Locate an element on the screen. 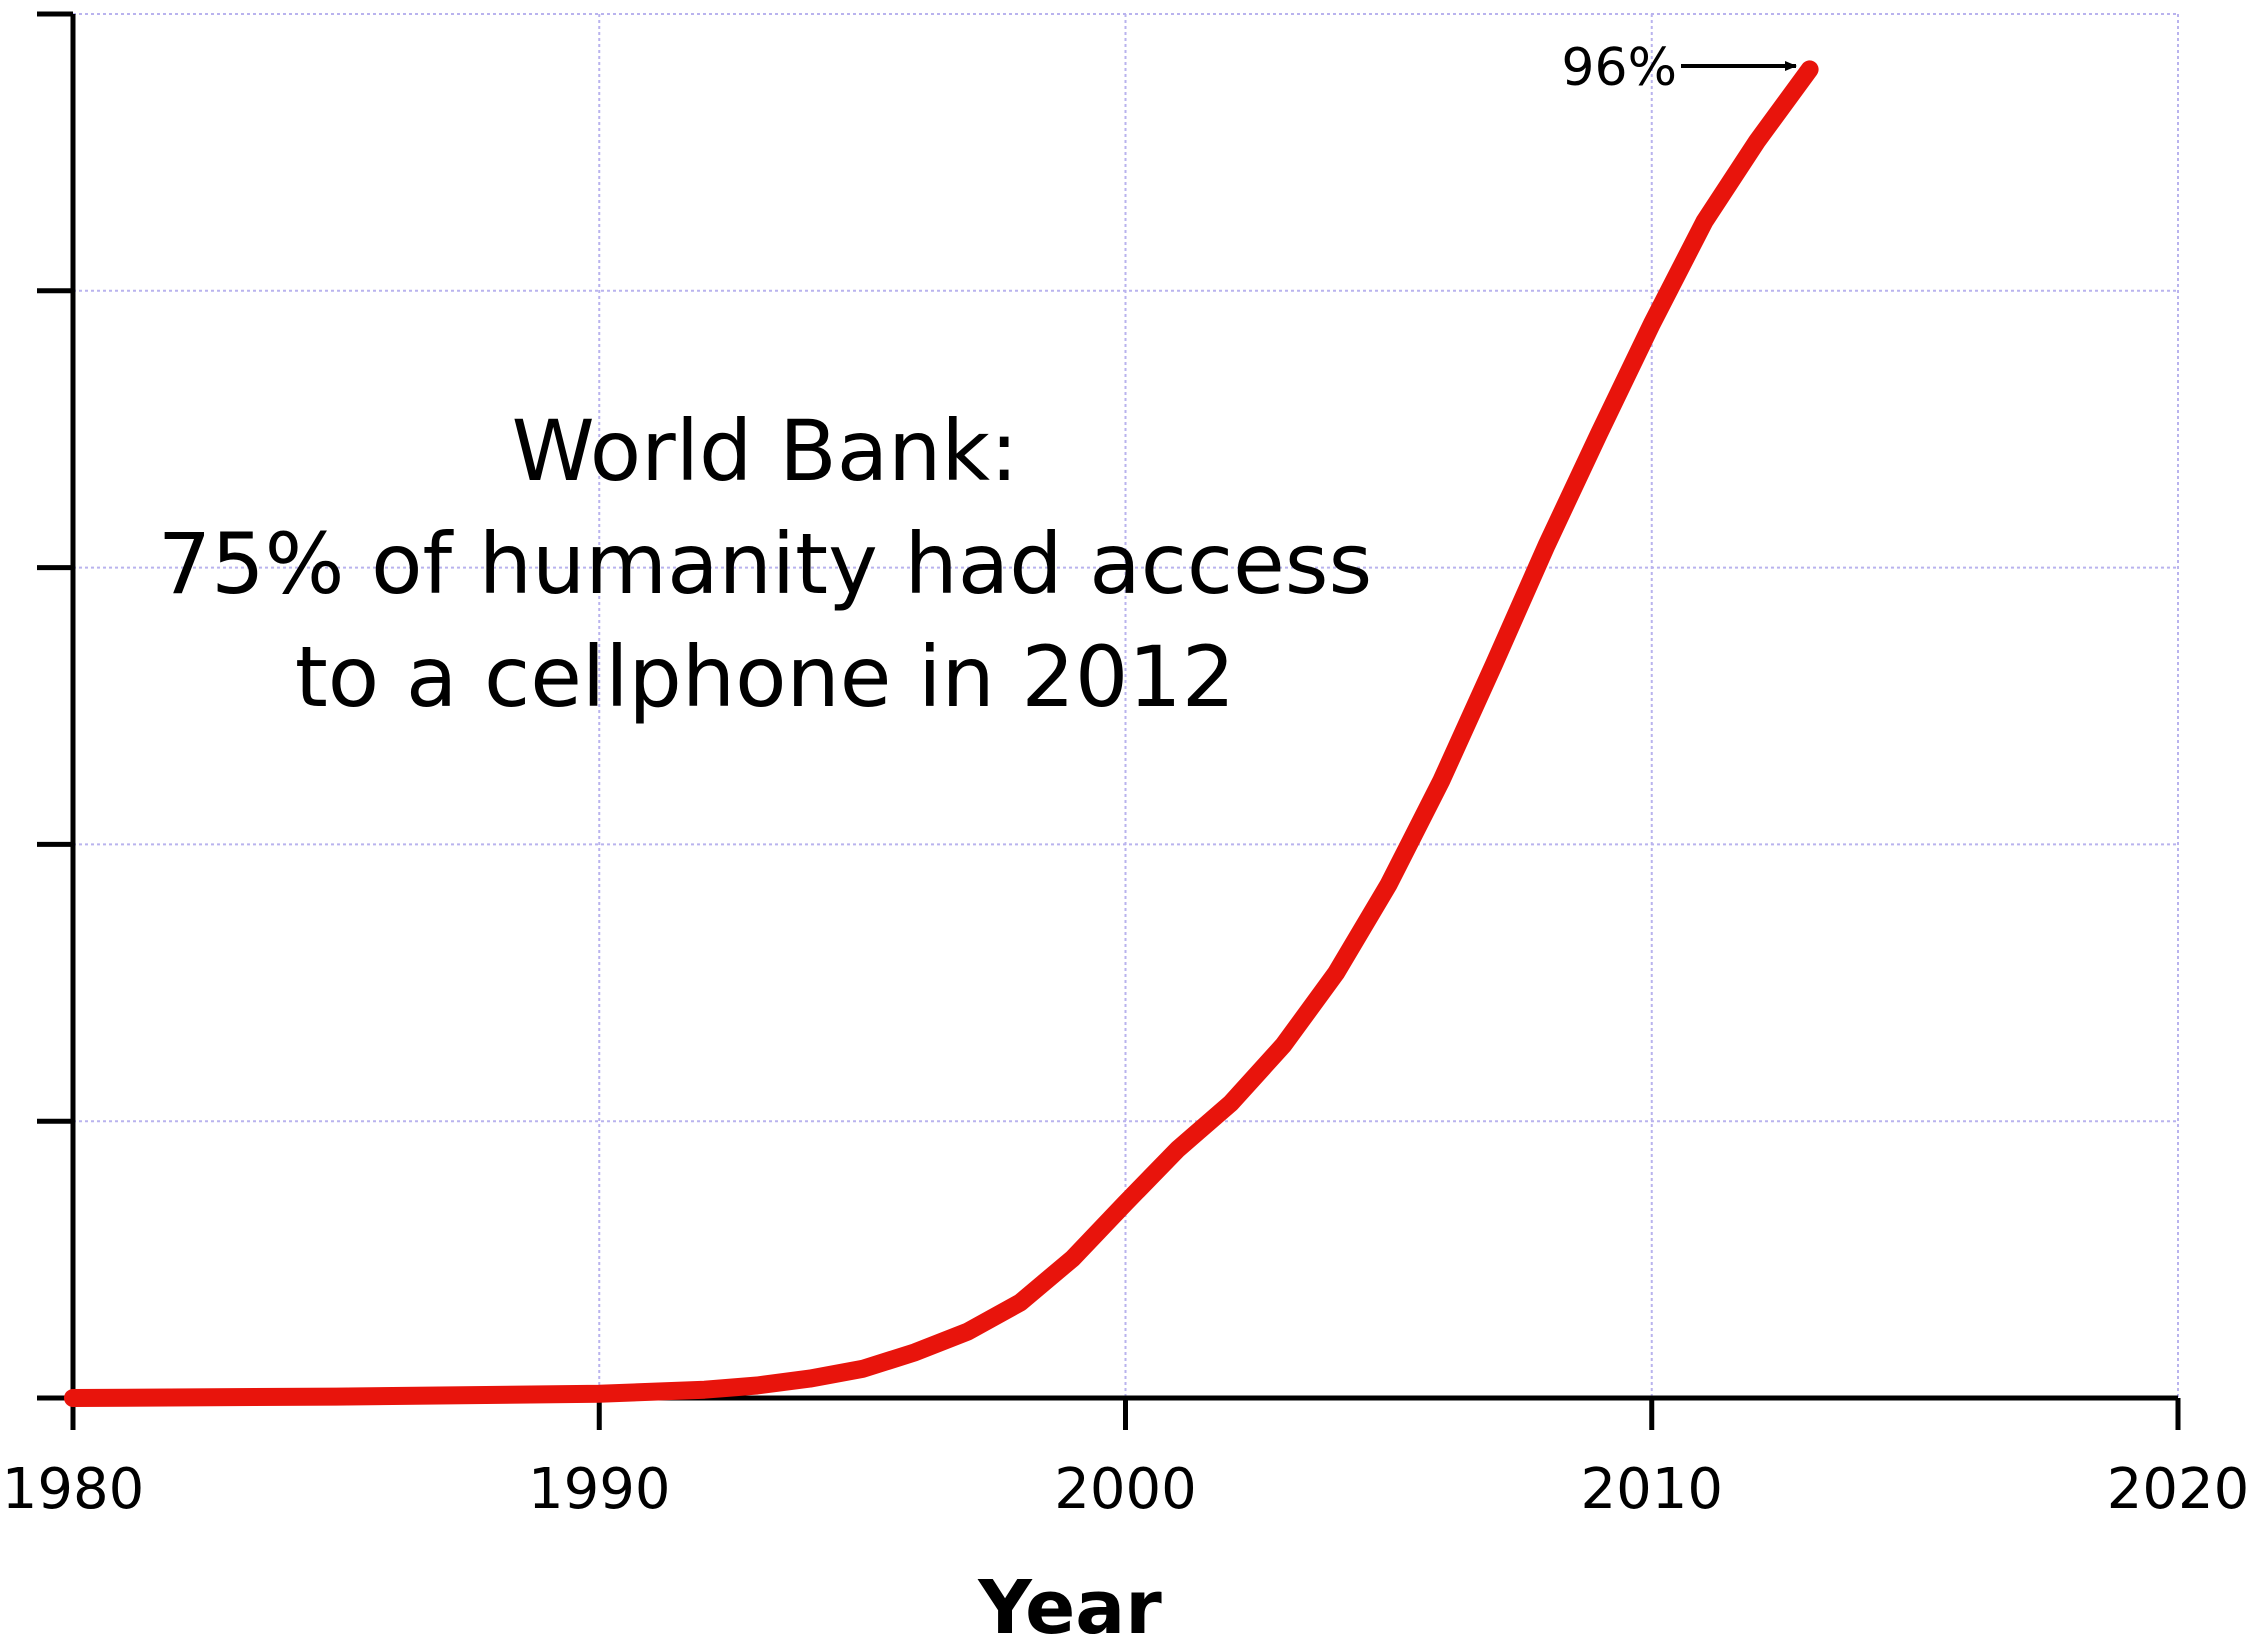  x-tick-labels: 1980 1990 2000 2010 2020 is located at coordinates (1126, 1489).